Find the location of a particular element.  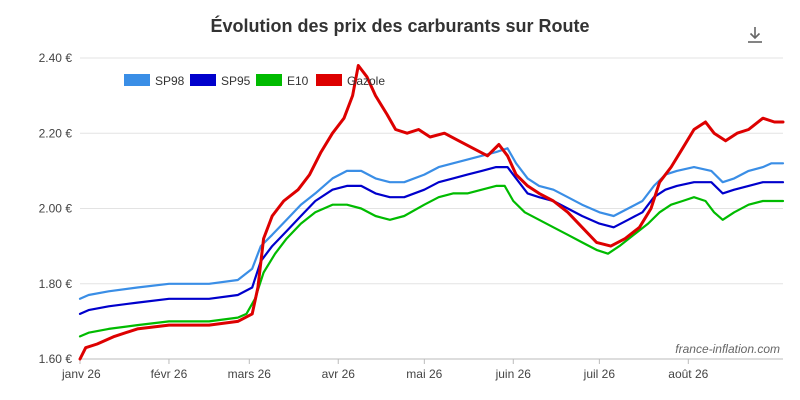

x-tick-label: mars 26 is located at coordinates (250, 374).